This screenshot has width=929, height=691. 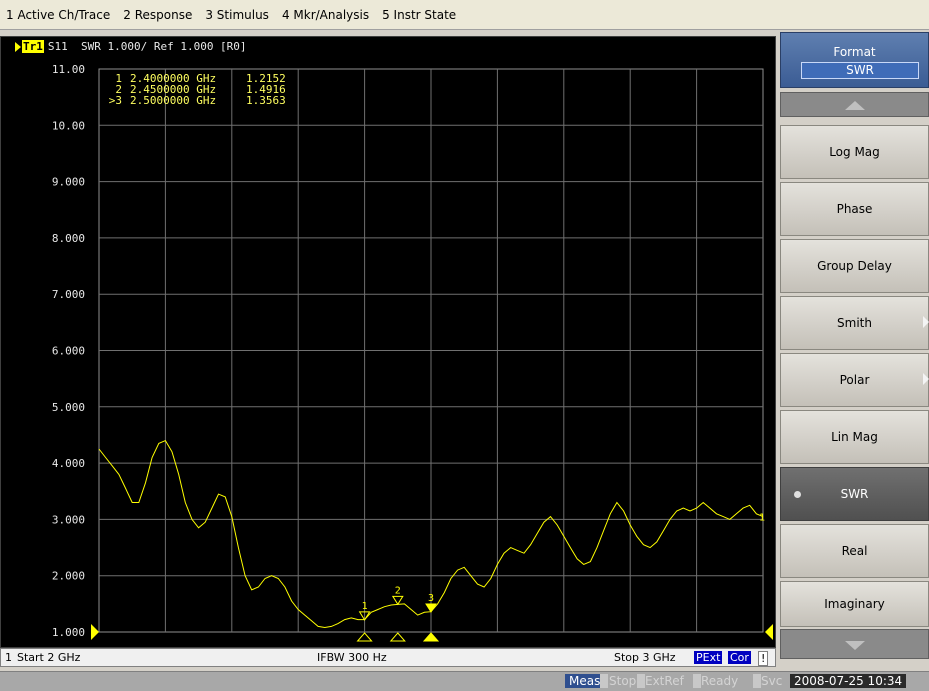 I want to click on trace-header-text: S11 SWR 1.000/ Ref 1.000 [R0], so click(x=147, y=46).